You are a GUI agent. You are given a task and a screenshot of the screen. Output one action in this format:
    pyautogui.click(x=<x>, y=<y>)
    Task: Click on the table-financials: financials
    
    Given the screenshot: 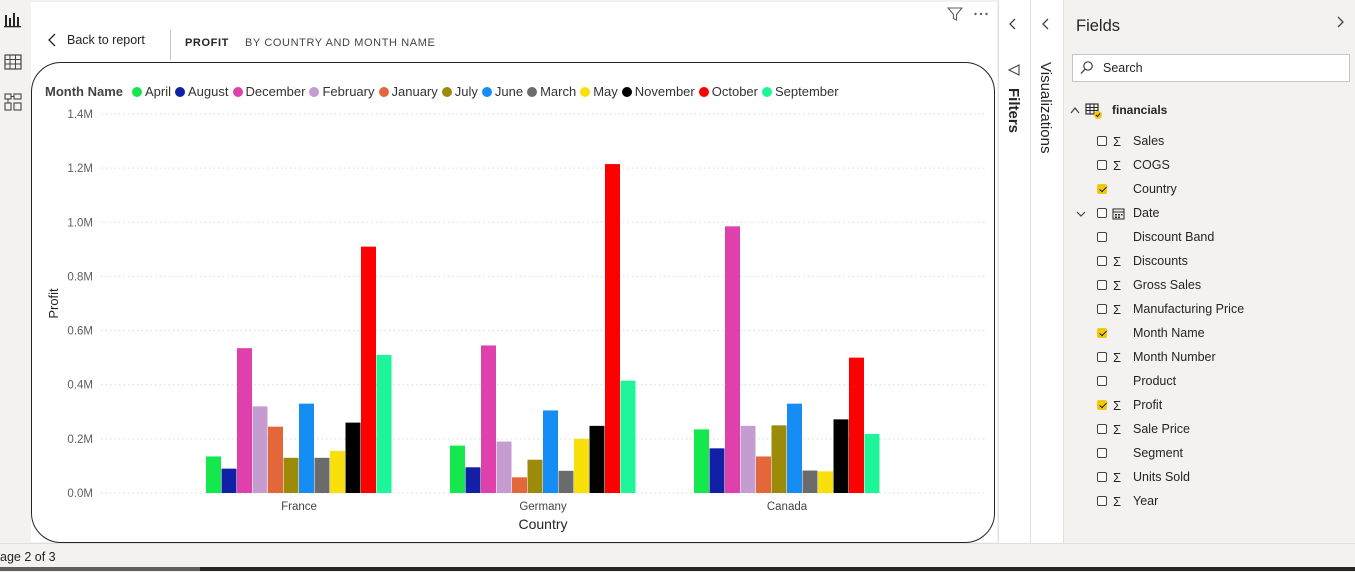 What is the action you would take?
    pyautogui.click(x=1209, y=110)
    